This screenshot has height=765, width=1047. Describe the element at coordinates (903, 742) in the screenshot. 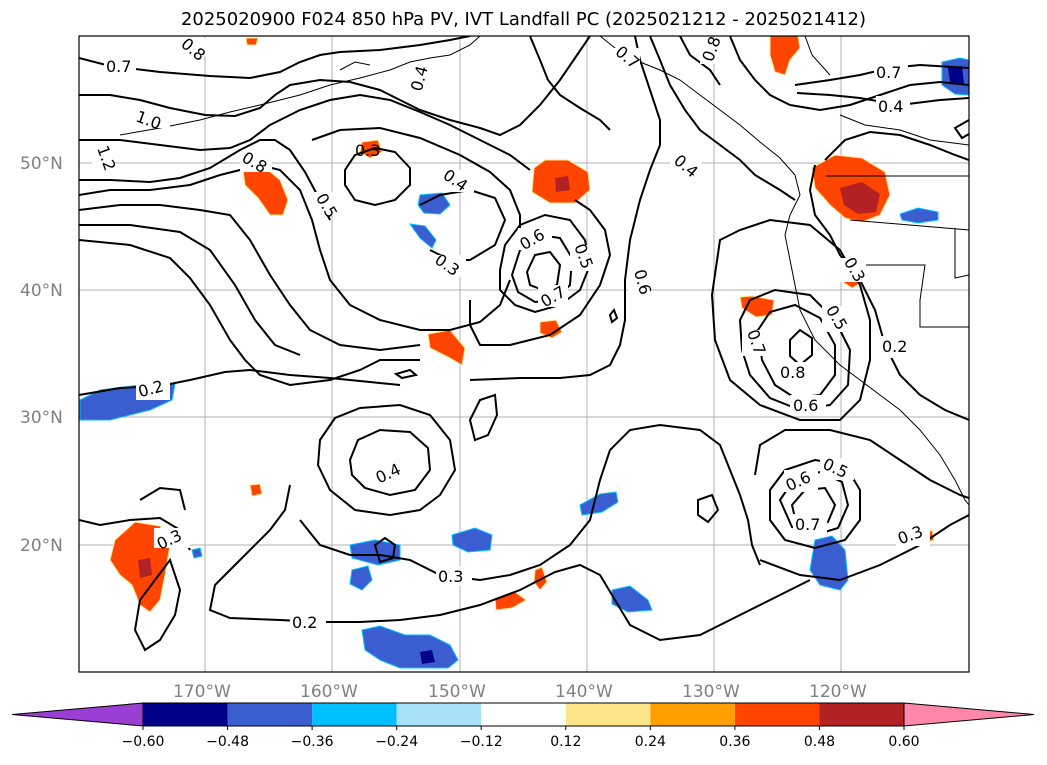

I see `colorbar-tick-label: 0.60` at that location.